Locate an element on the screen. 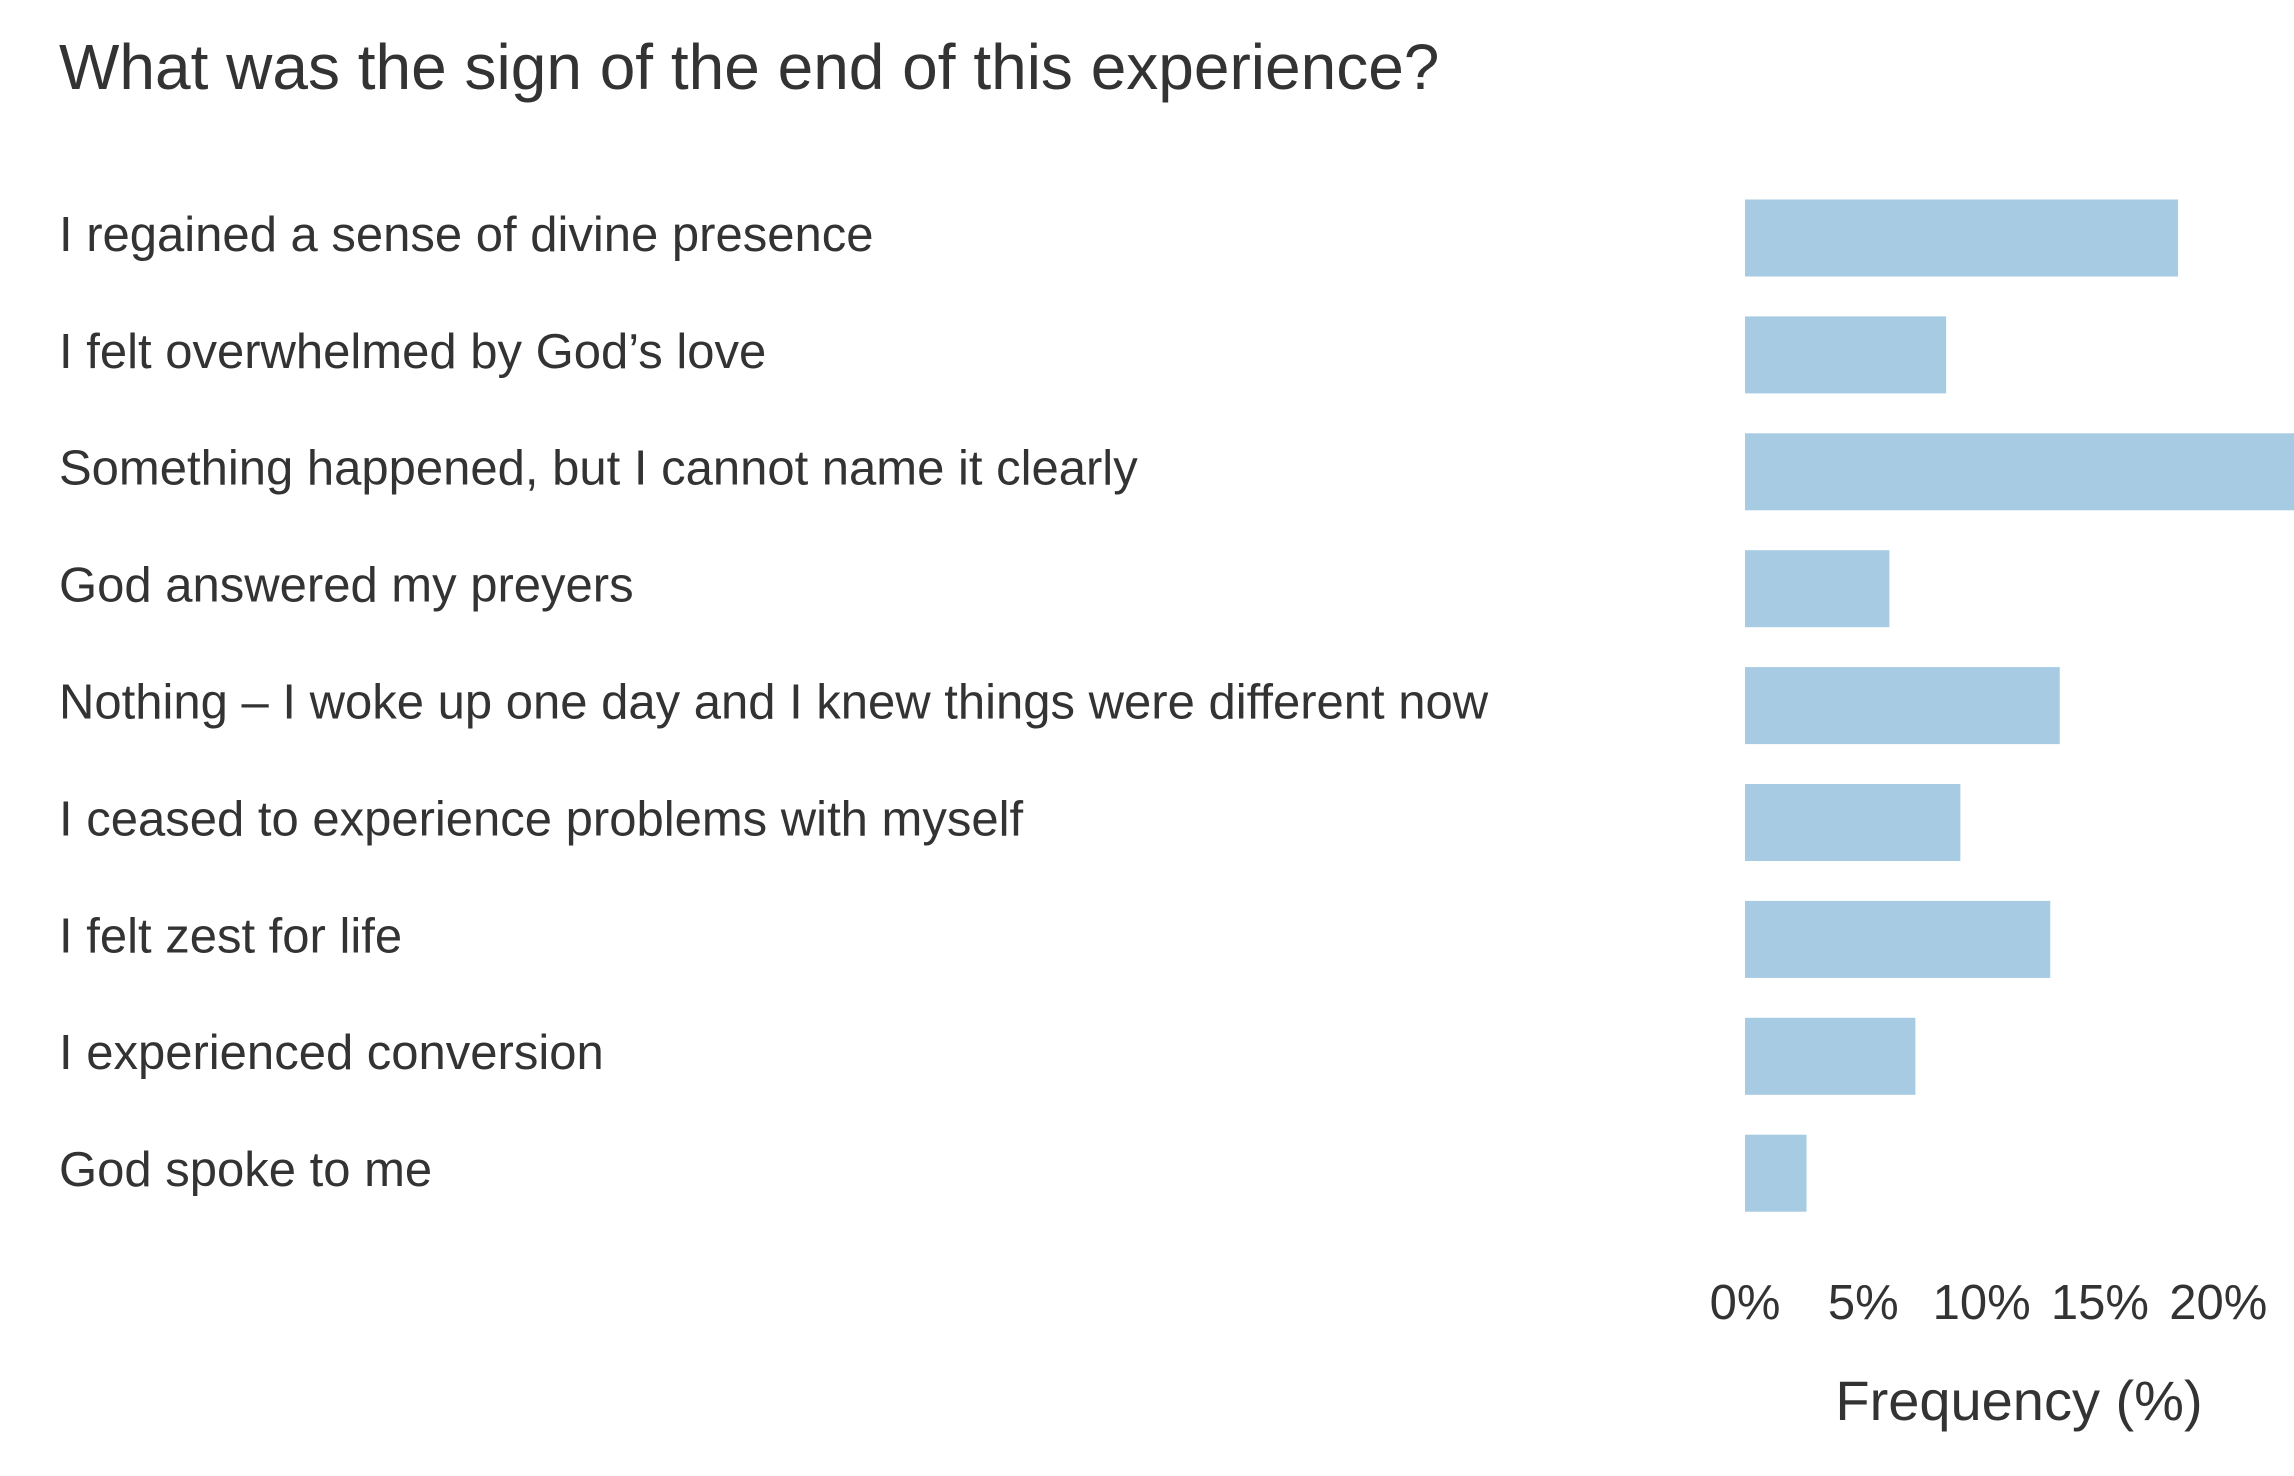 The image size is (2294, 1476). y-tick-label: God answered my preyers is located at coordinates (346, 586).